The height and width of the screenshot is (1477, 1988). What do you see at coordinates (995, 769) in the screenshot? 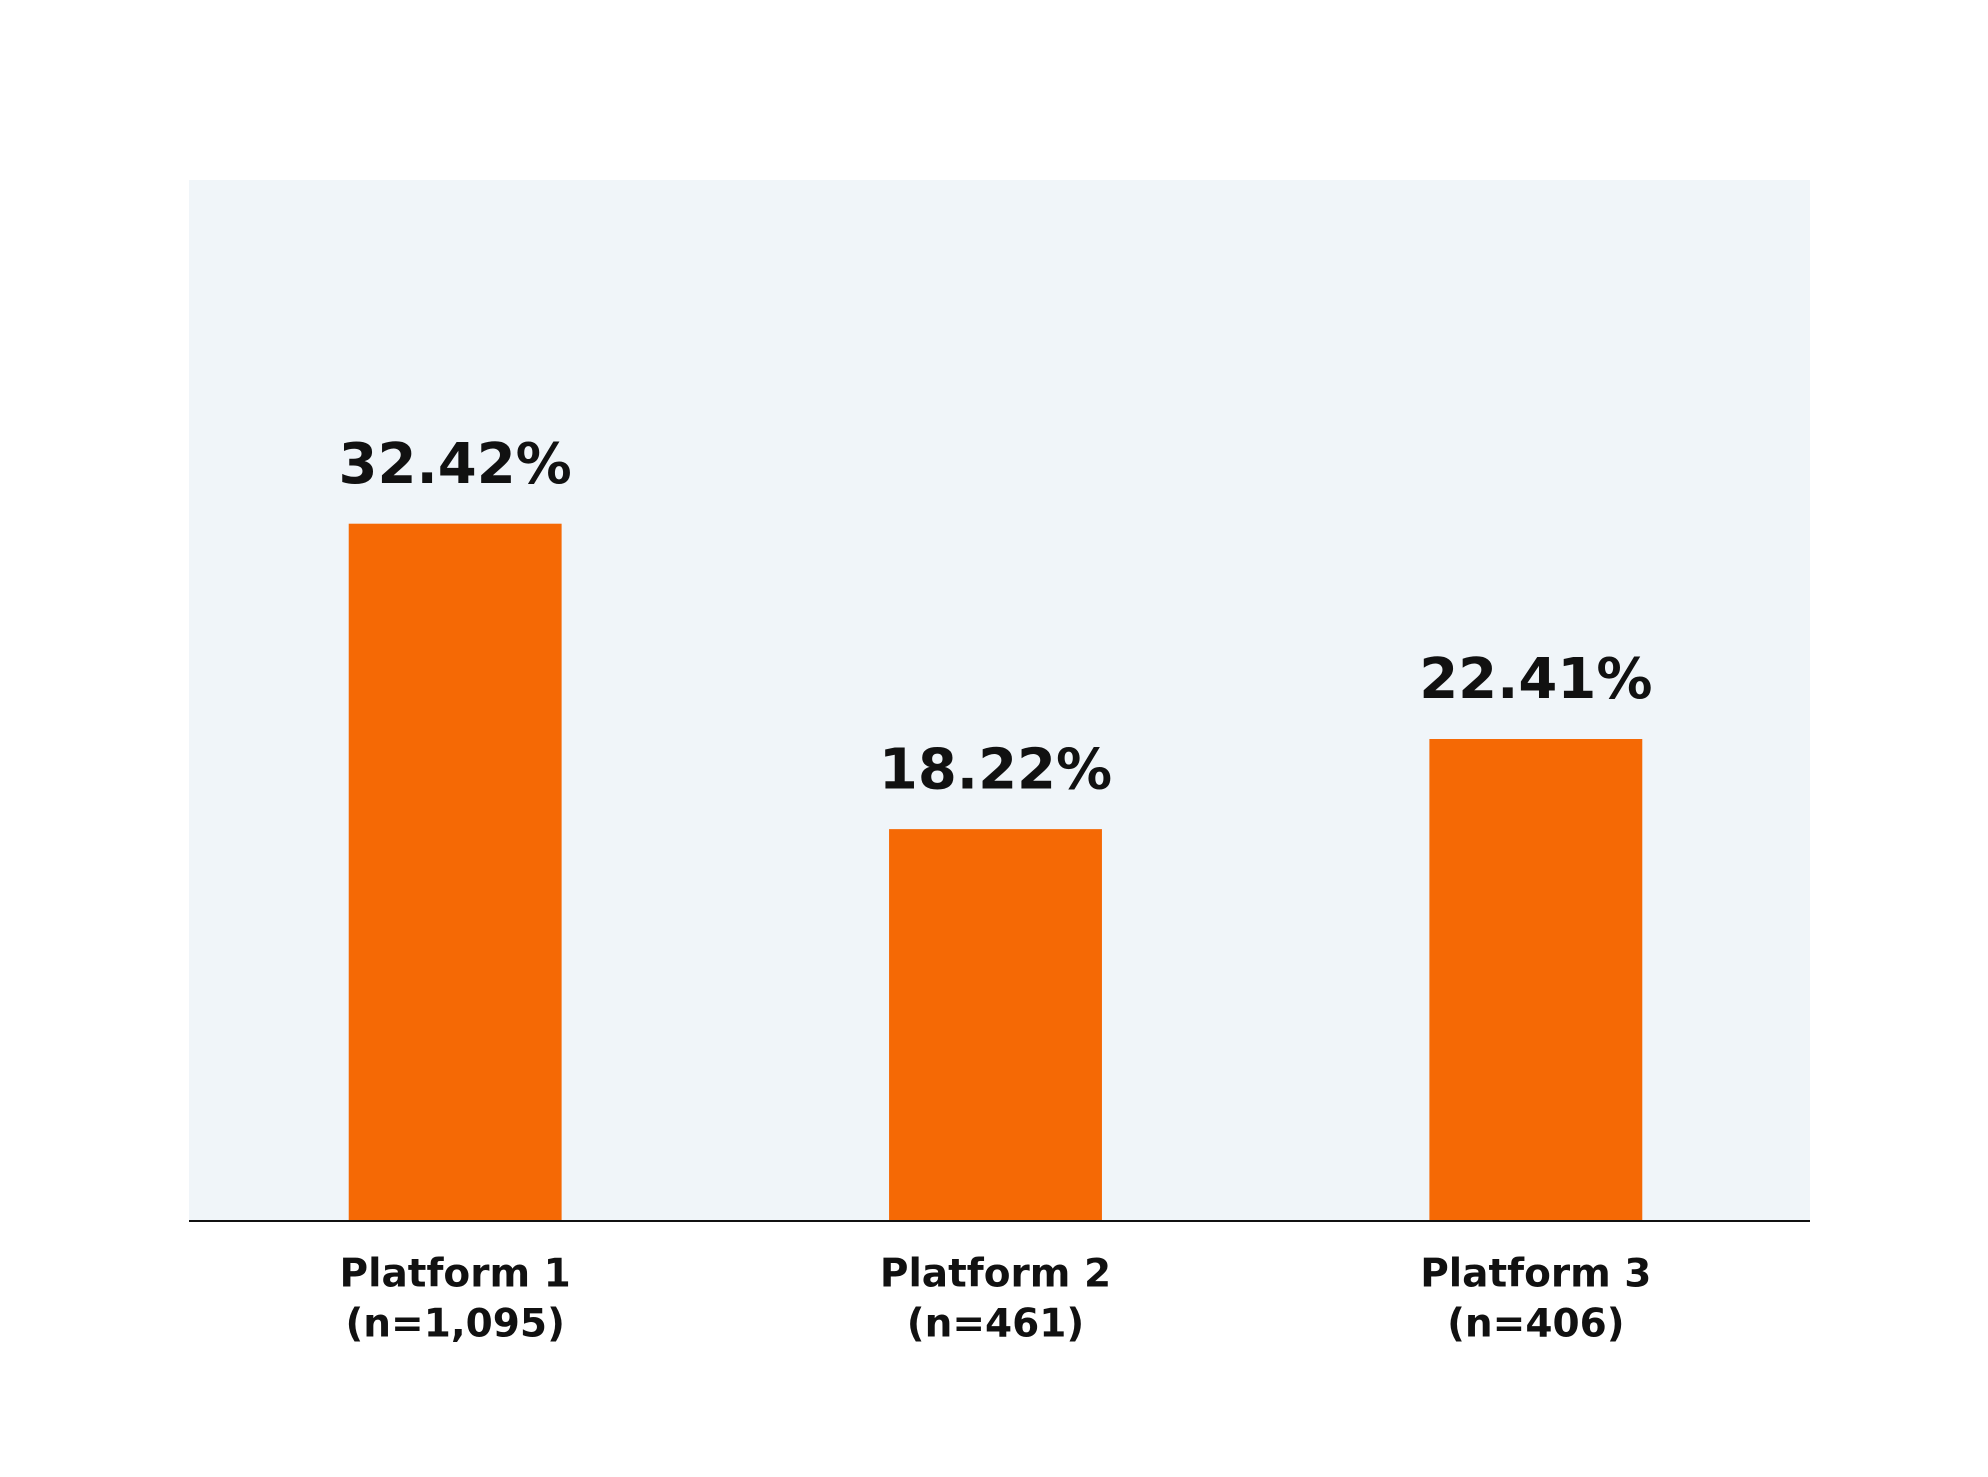
I see `value-label: 18.22%` at bounding box center [995, 769].